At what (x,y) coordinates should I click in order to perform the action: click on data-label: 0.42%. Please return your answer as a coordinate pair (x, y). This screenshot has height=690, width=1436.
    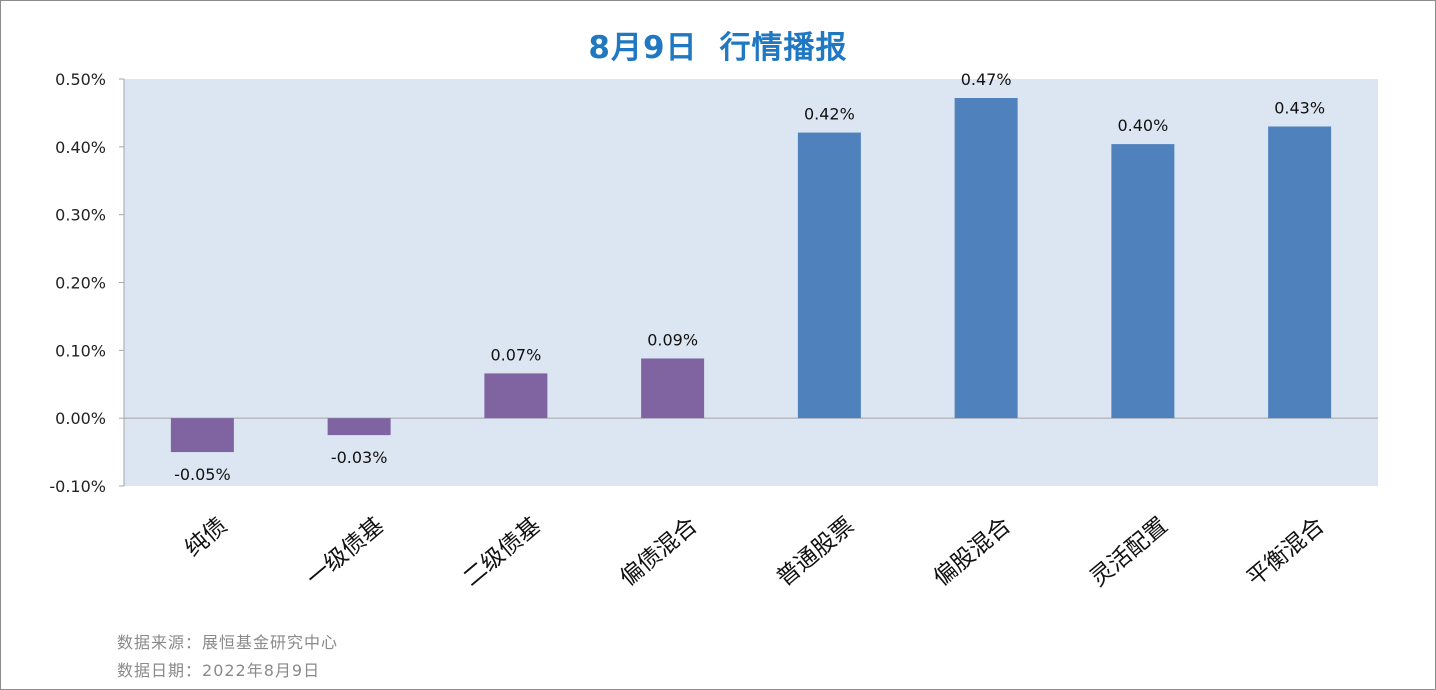
    Looking at the image, I should click on (829, 114).